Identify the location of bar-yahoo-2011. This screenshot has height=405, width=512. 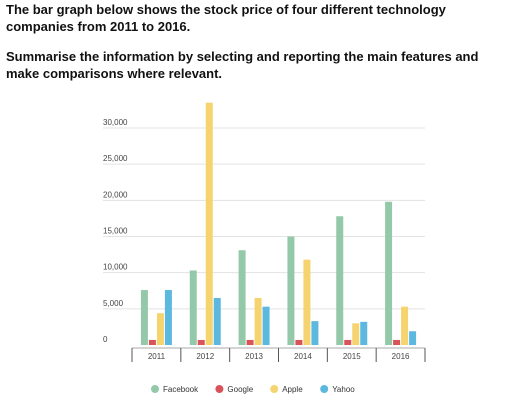
(168, 317).